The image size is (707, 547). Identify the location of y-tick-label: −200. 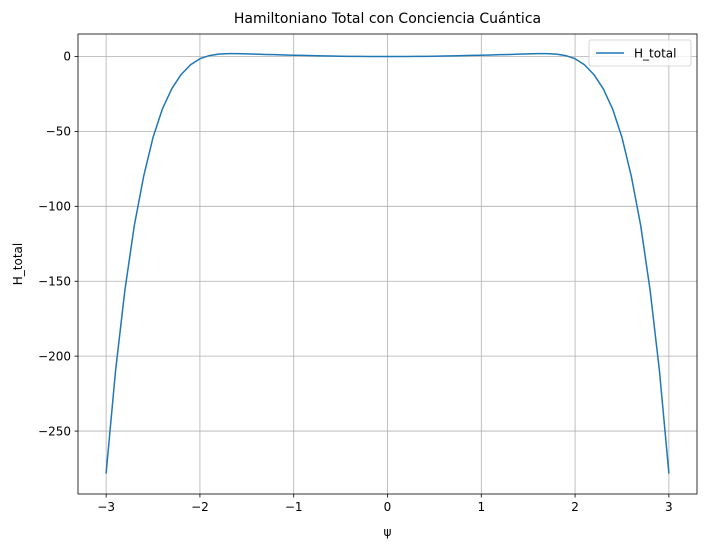
(54, 356).